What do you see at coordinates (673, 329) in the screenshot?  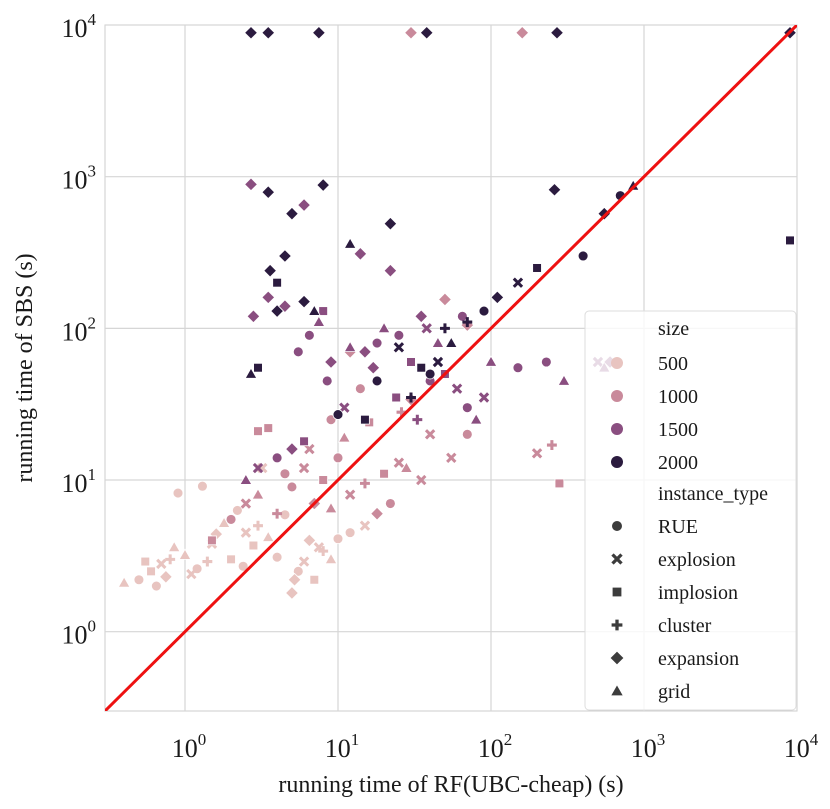 I see `legend-size-title: size` at bounding box center [673, 329].